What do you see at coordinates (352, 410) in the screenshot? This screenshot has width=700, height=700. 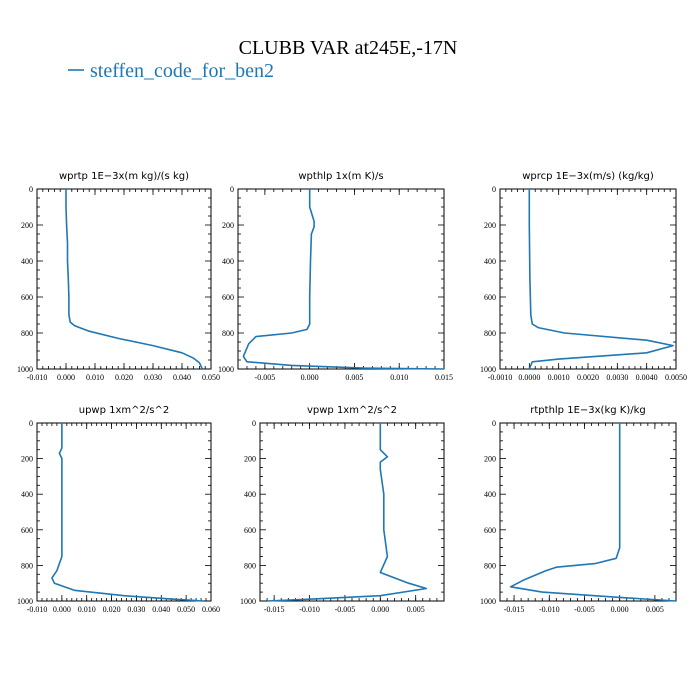 I see `panel-title: vpwp 1xm^2/s^2` at bounding box center [352, 410].